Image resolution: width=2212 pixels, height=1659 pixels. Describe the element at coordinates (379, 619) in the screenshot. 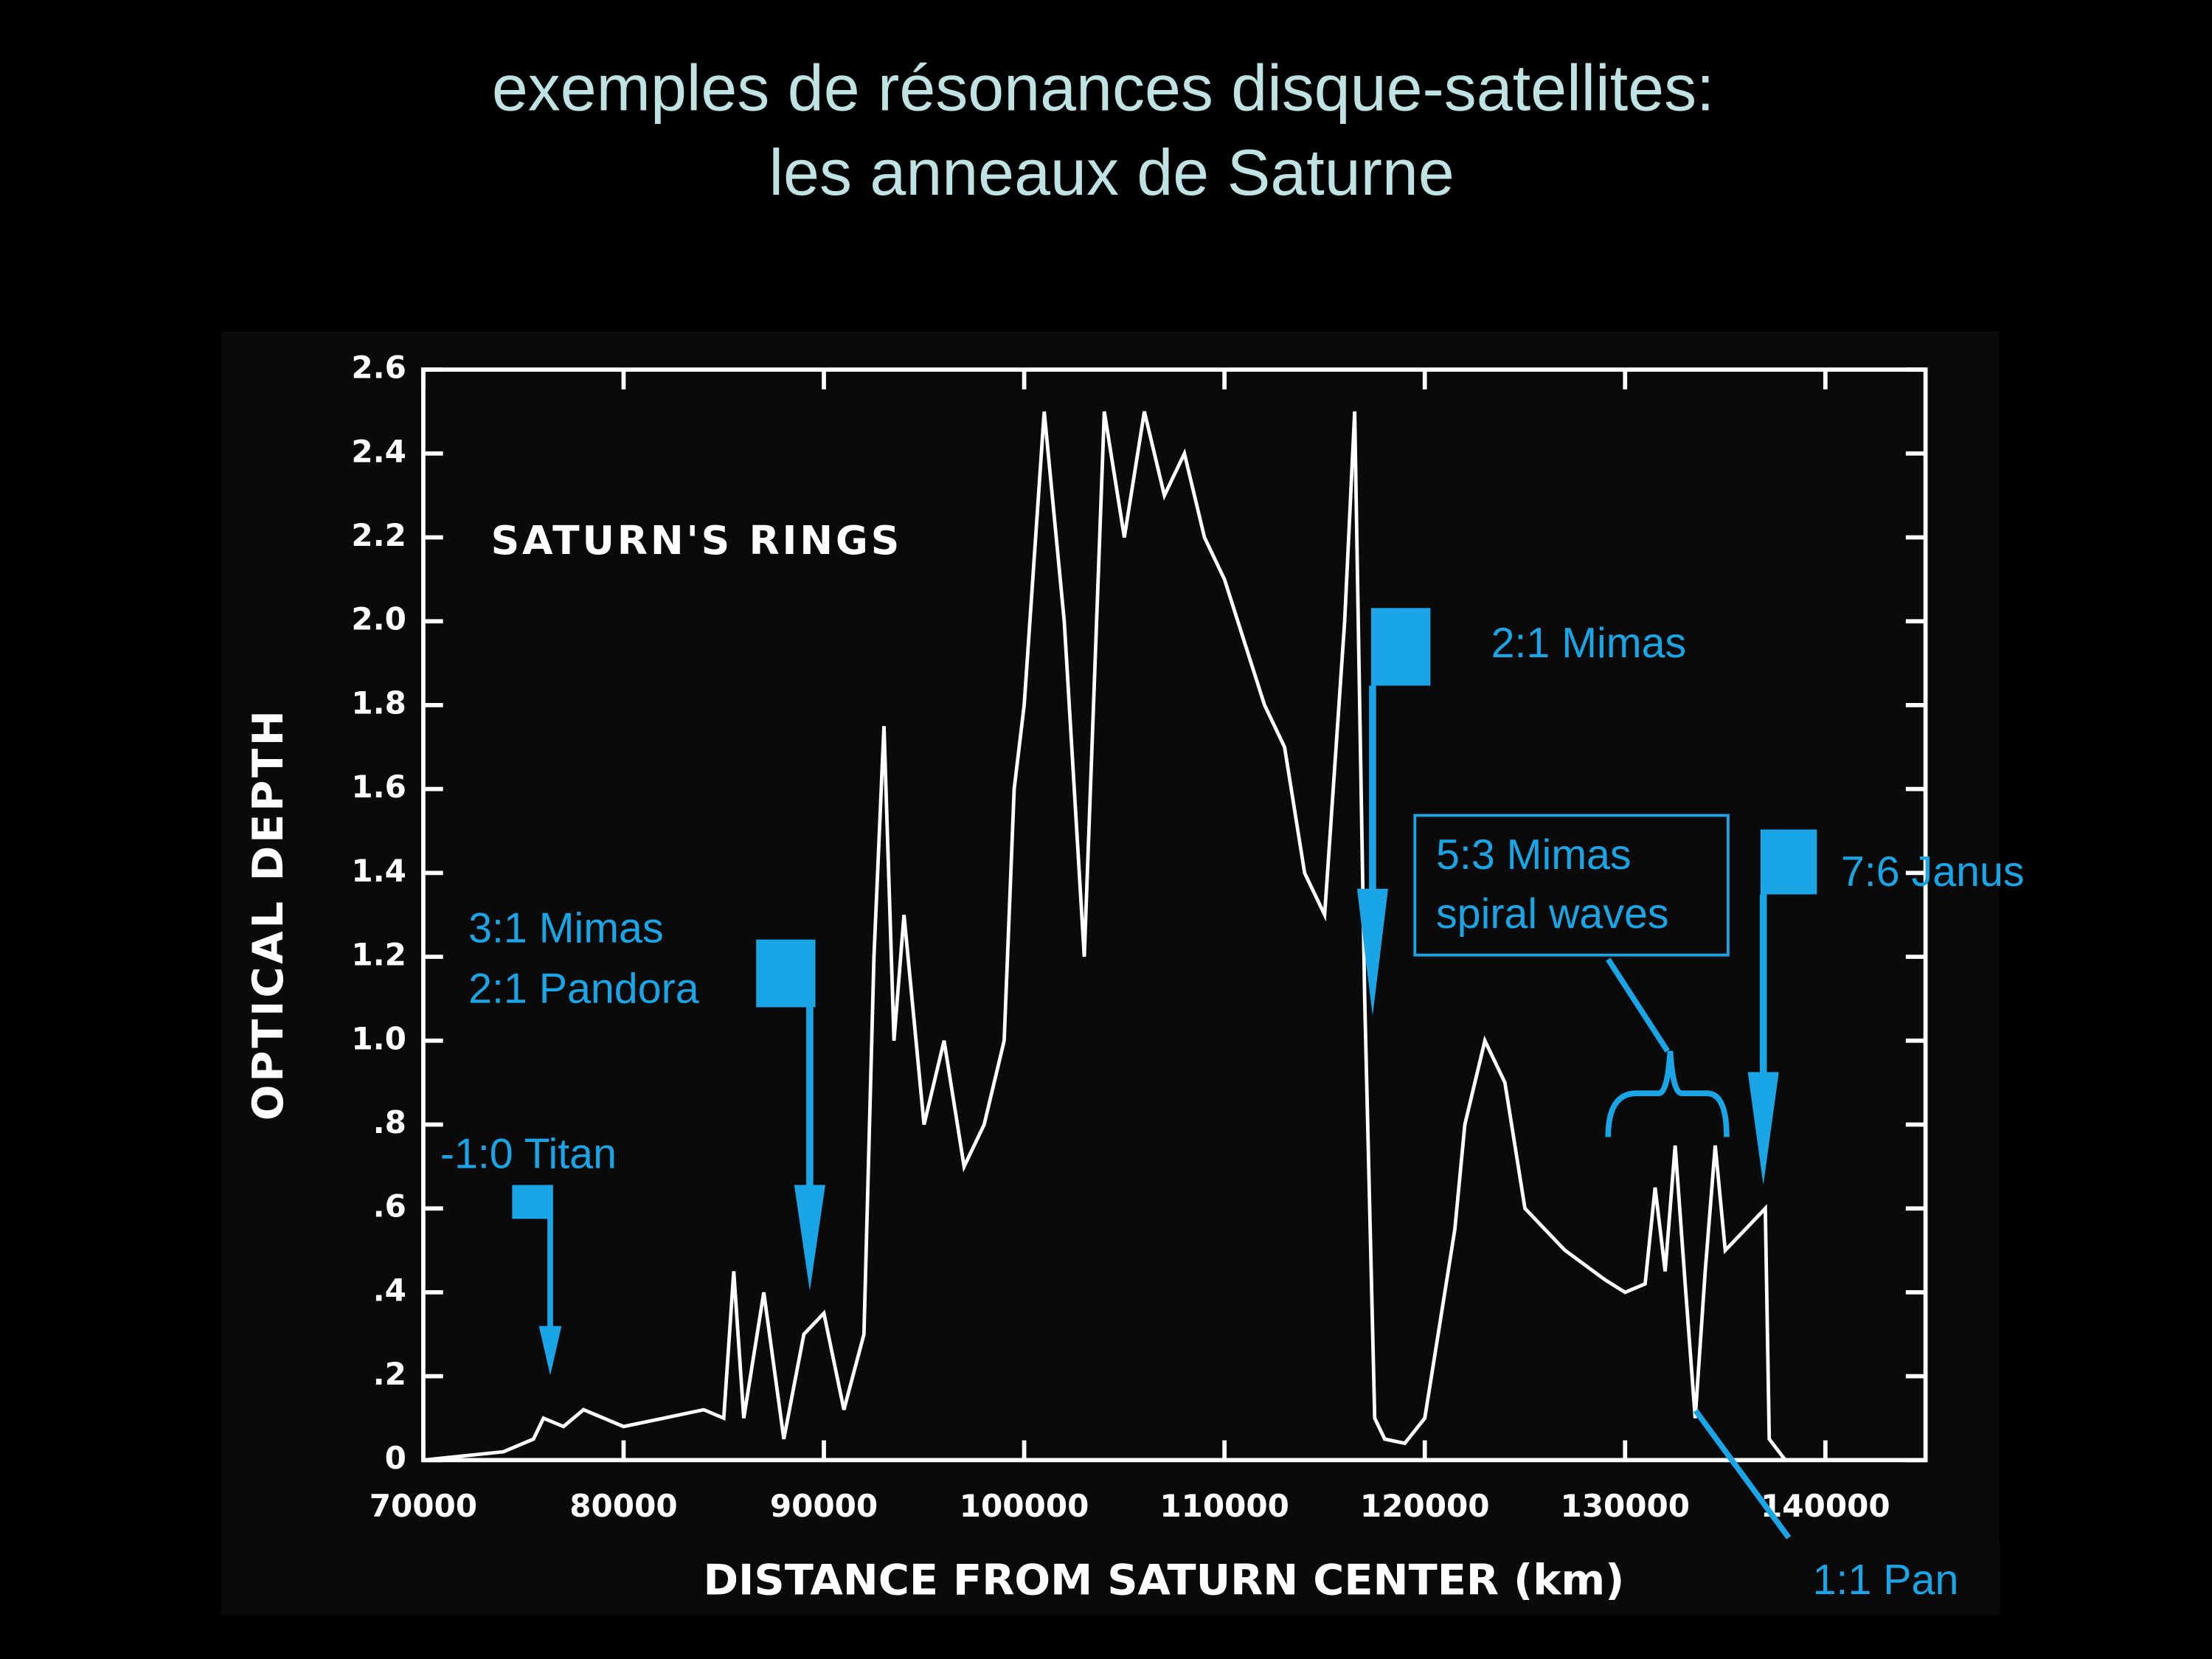

I see `y-tick-label: 2.0` at that location.